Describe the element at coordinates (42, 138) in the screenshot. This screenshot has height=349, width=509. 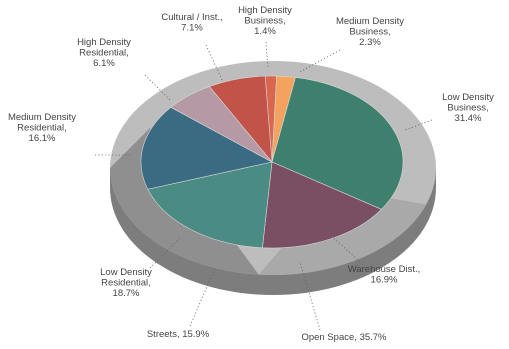
I see `slice-label-line: 16.1%` at that location.